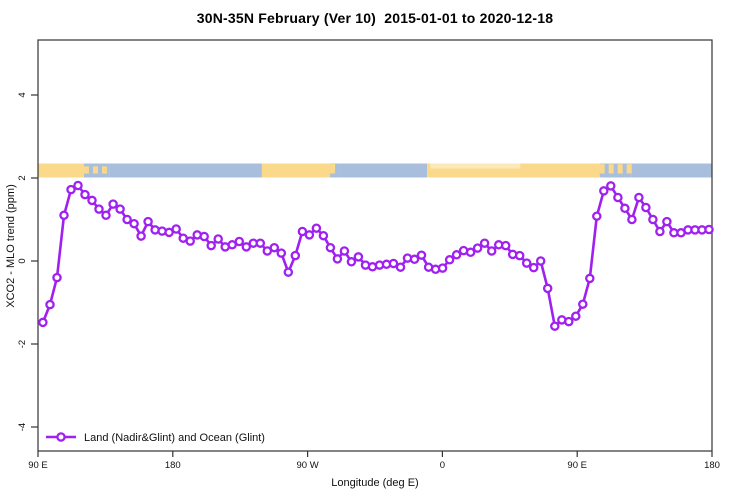  I want to click on y-tick-label: -4, so click(22, 427).